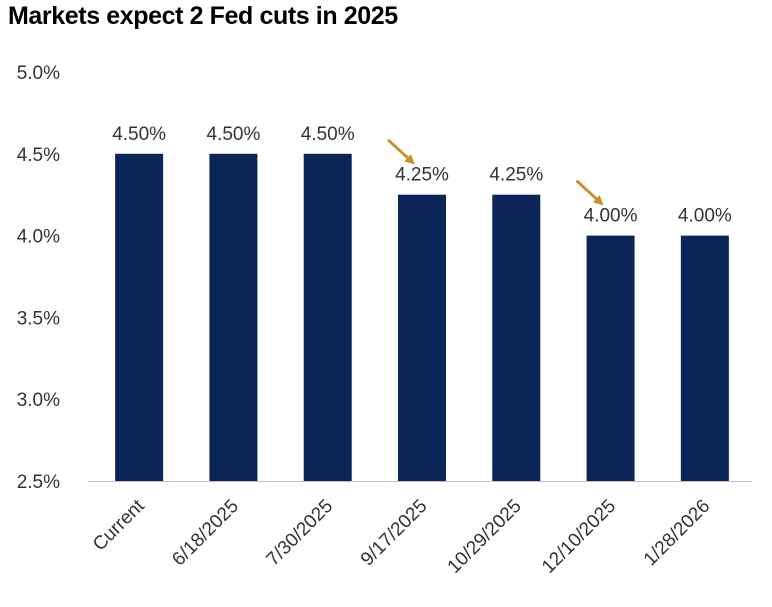 Image resolution: width=772 pixels, height=607 pixels. Describe the element at coordinates (38, 237) in the screenshot. I see `y-tick-label: 4.0%` at that location.